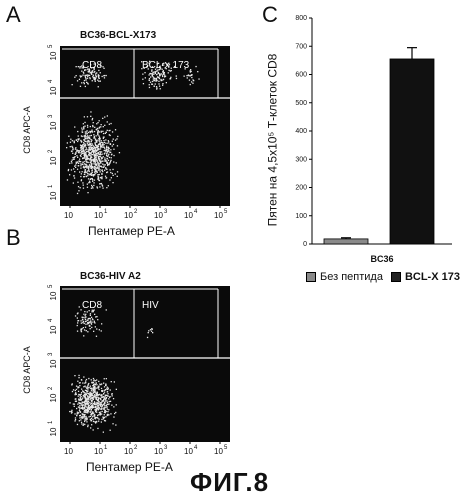 The image size is (475, 500). Describe the element at coordinates (51, 81) in the screenshot. I see `y-tick-exponent: 4` at that location.